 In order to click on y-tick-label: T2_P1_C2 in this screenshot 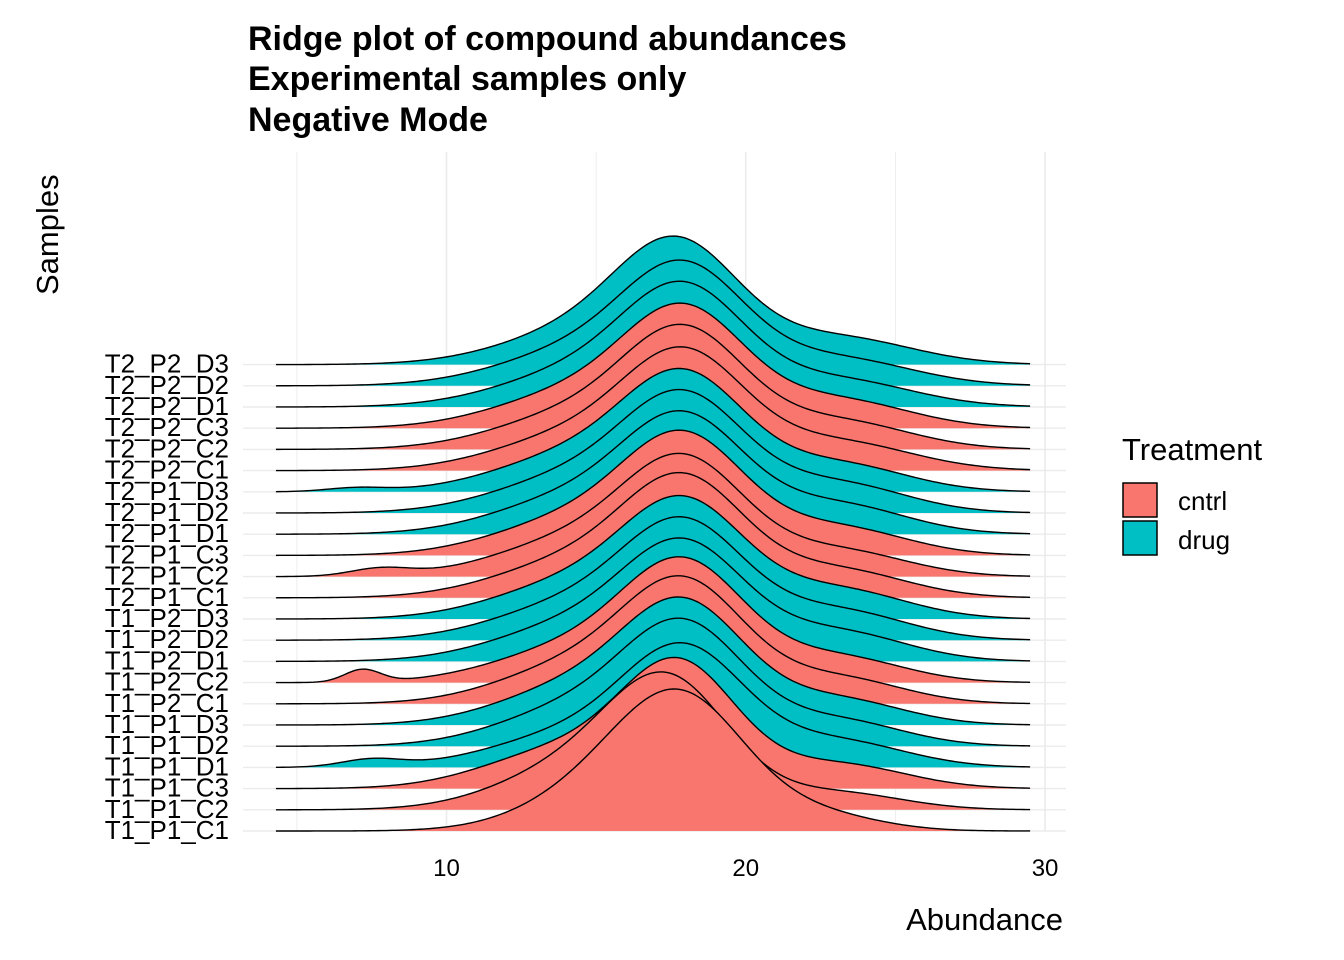, I will do `click(167, 576)`.